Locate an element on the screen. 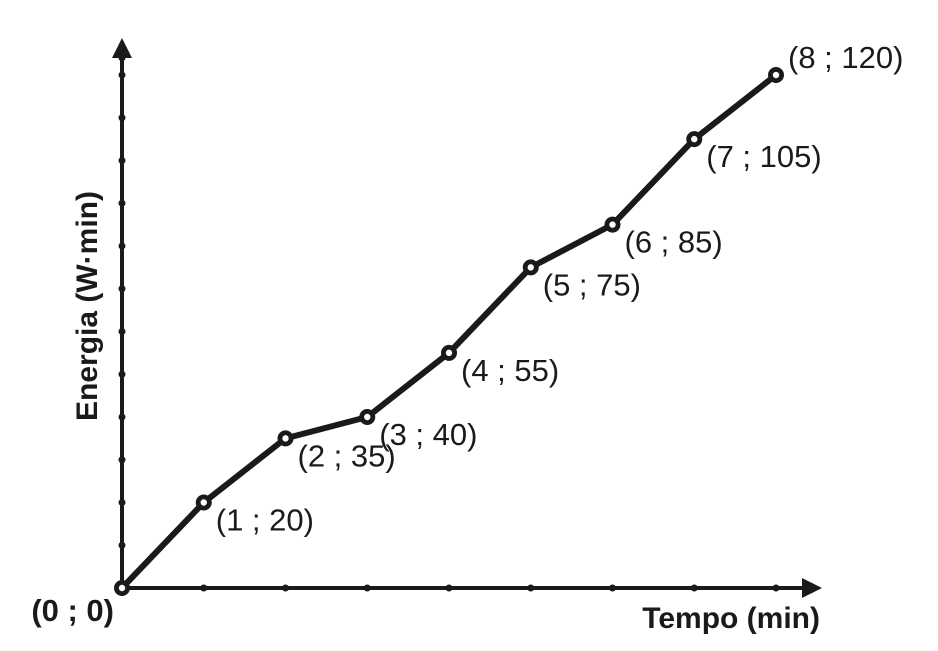 The image size is (938, 651). y-axis-title: Energia (W·min) is located at coordinates (87, 306).